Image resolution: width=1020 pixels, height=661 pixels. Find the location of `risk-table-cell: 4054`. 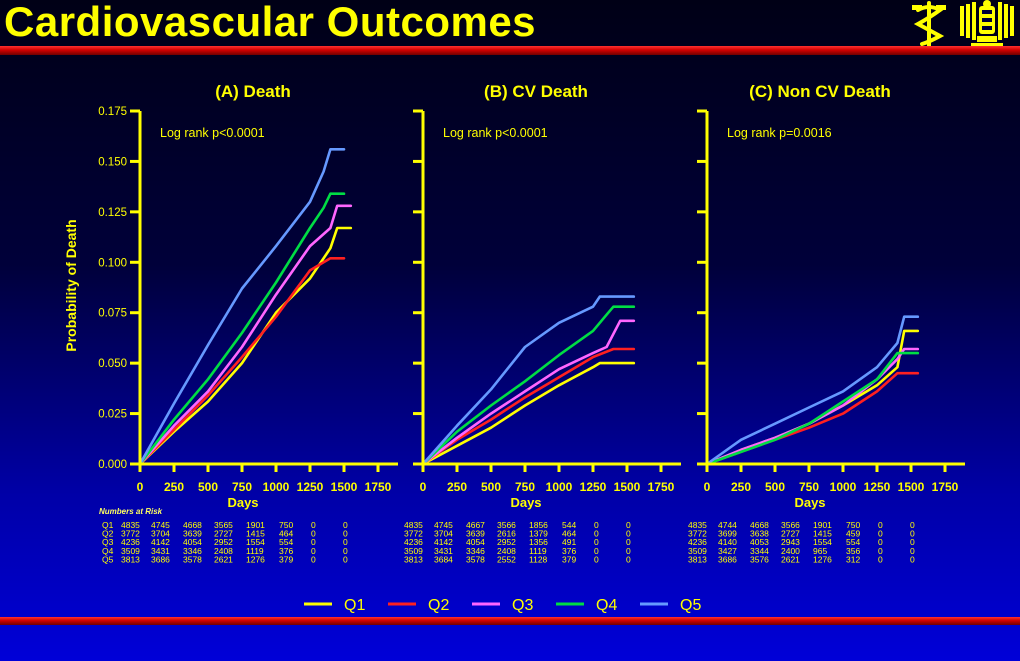

risk-table-cell: 4054 is located at coordinates (192, 542).